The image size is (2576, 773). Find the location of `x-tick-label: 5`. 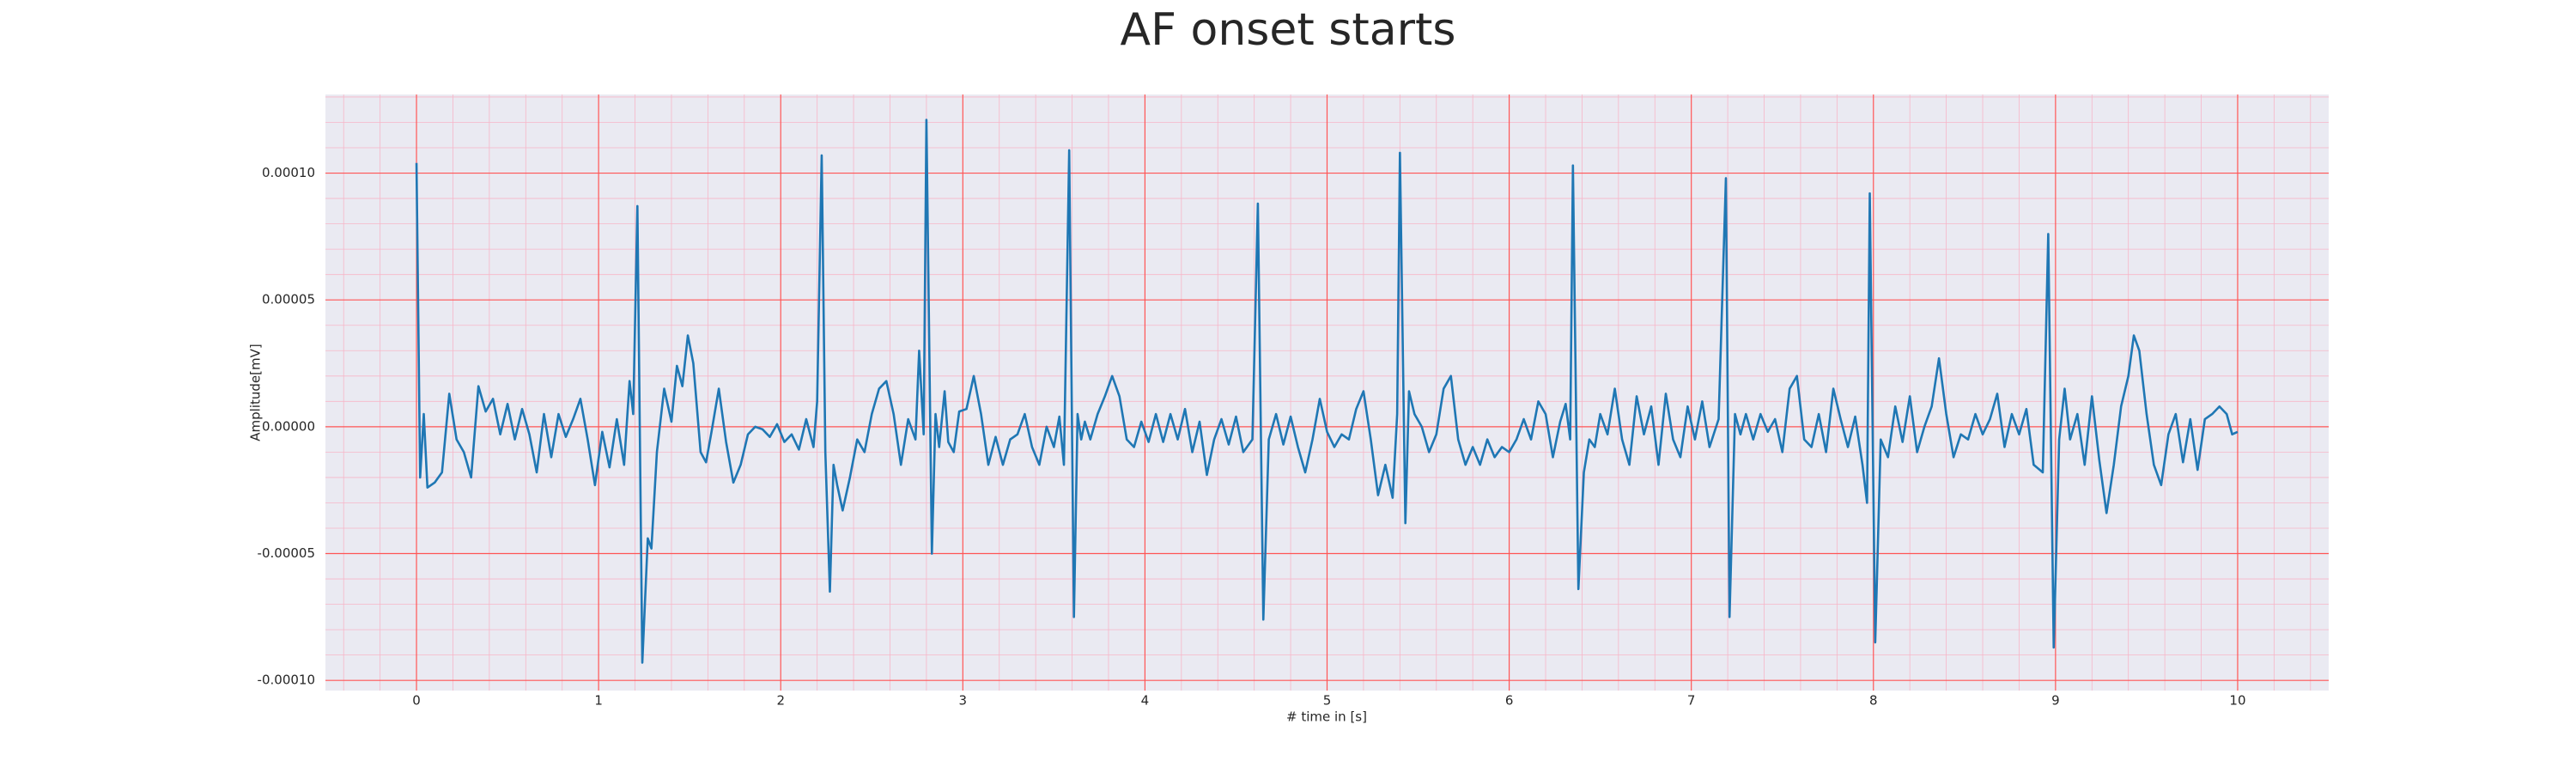

x-tick-label: 5 is located at coordinates (1327, 701).